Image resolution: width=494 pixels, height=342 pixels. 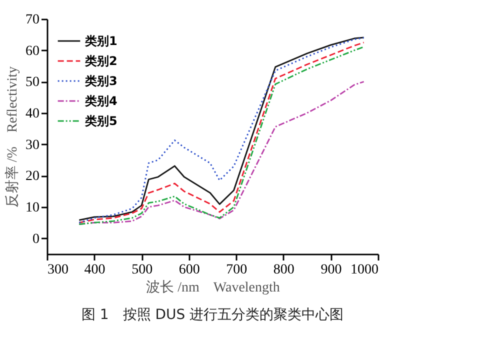 What do you see at coordinates (101, 101) in the screenshot?
I see `legend-label: 类别4` at bounding box center [101, 101].